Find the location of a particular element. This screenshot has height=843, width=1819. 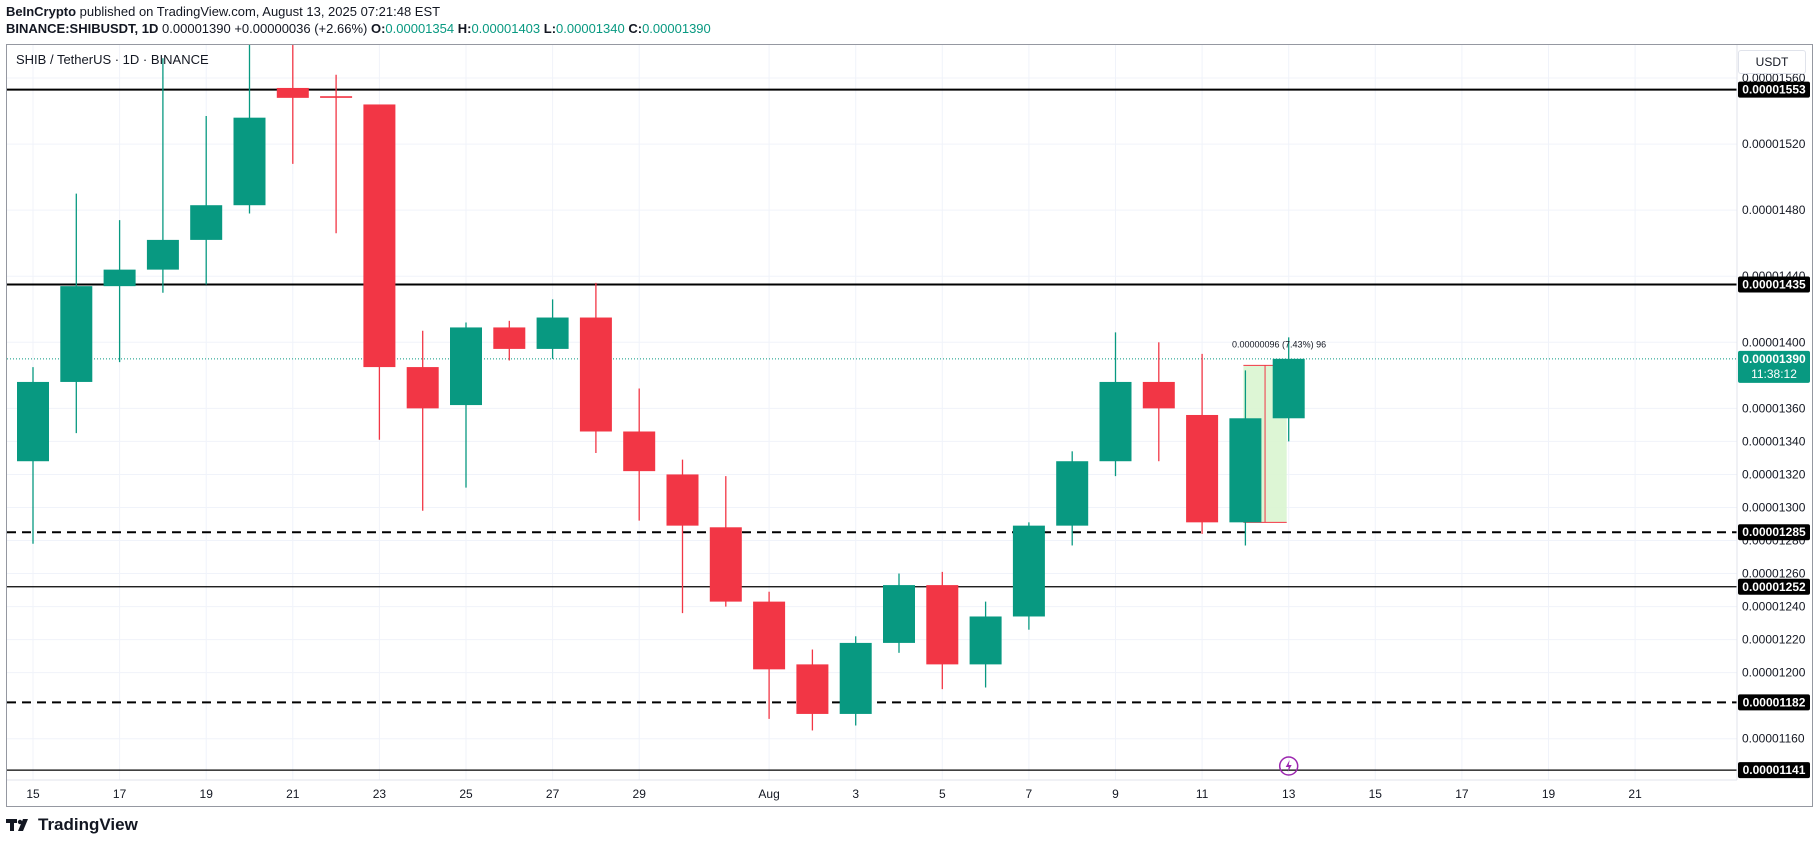

x-tick-label: 27 is located at coordinates (553, 794).